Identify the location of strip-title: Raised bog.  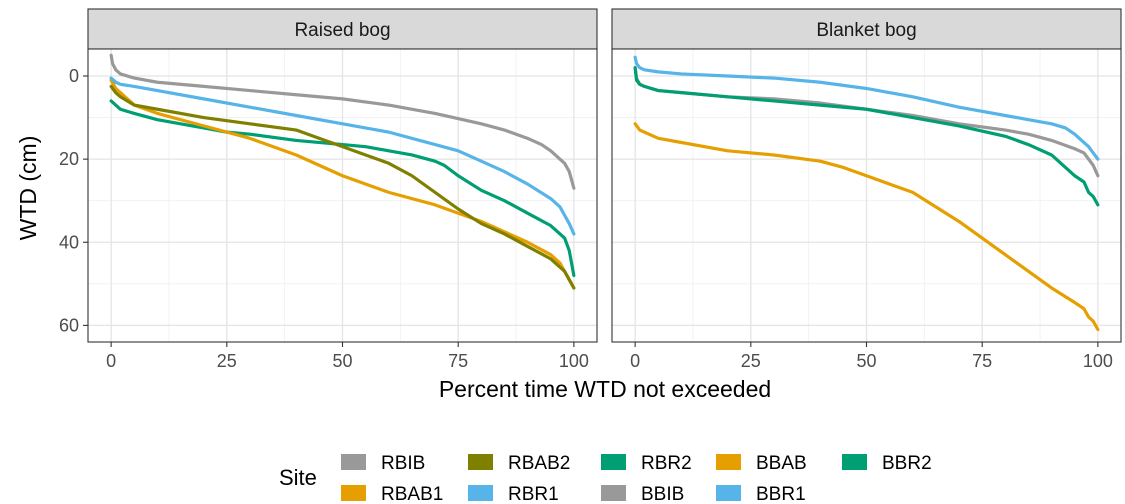
(342, 30).